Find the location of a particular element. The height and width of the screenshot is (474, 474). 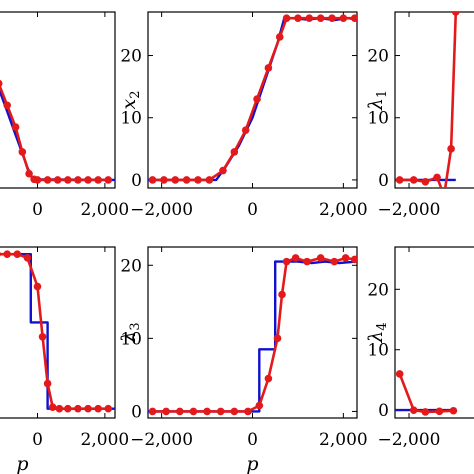

y-axis-label: λ4 is located at coordinates (377, 332).